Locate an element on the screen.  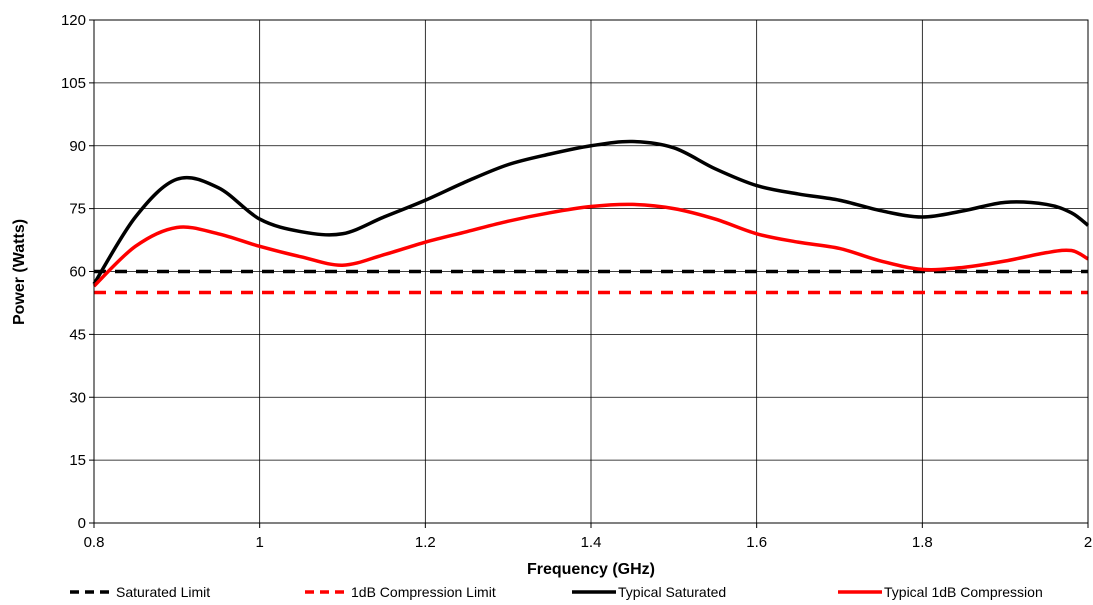
legend-item-typical-saturated: Typical Saturated is located at coordinates (649, 592).